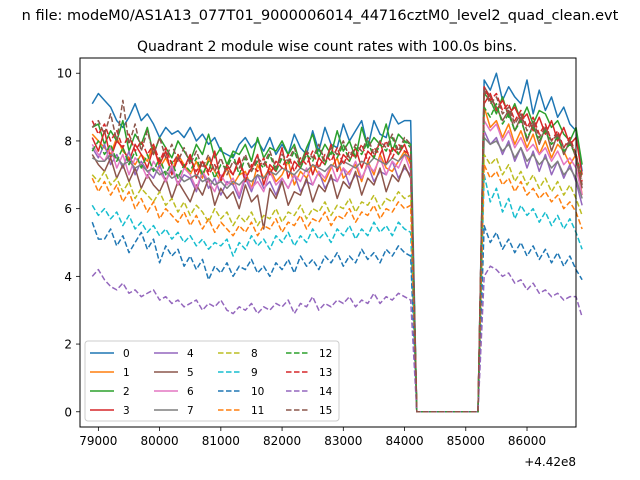 This screenshot has height=480, width=640. I want to click on legend-label-10: 10, so click(257, 392).